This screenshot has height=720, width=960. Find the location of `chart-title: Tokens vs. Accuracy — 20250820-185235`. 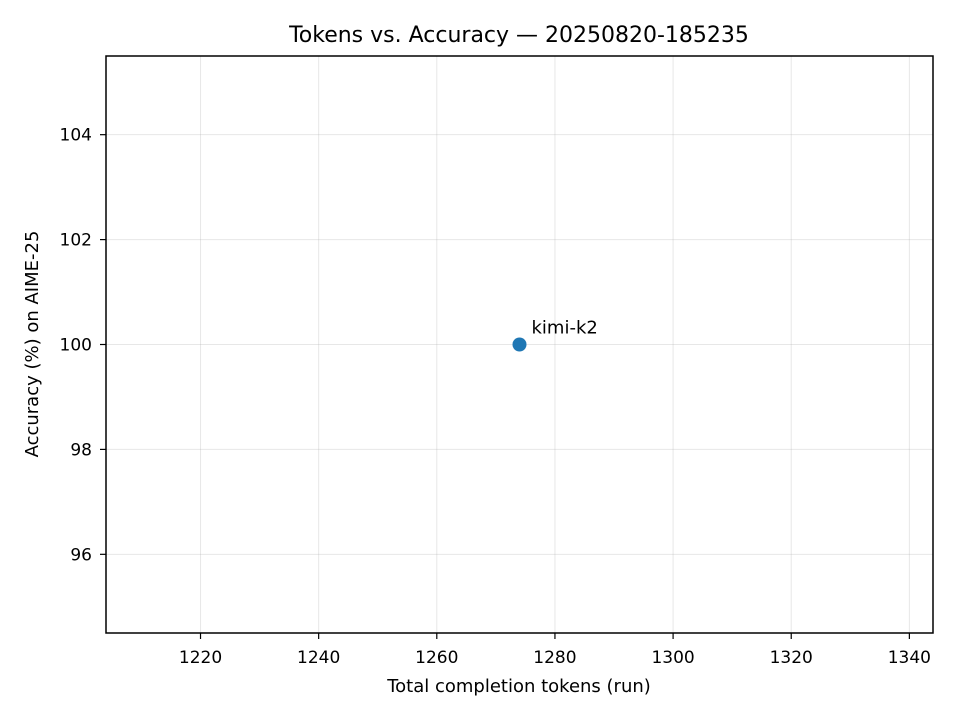

chart-title: Tokens vs. Accuracy — 20250820-185235 is located at coordinates (518, 35).